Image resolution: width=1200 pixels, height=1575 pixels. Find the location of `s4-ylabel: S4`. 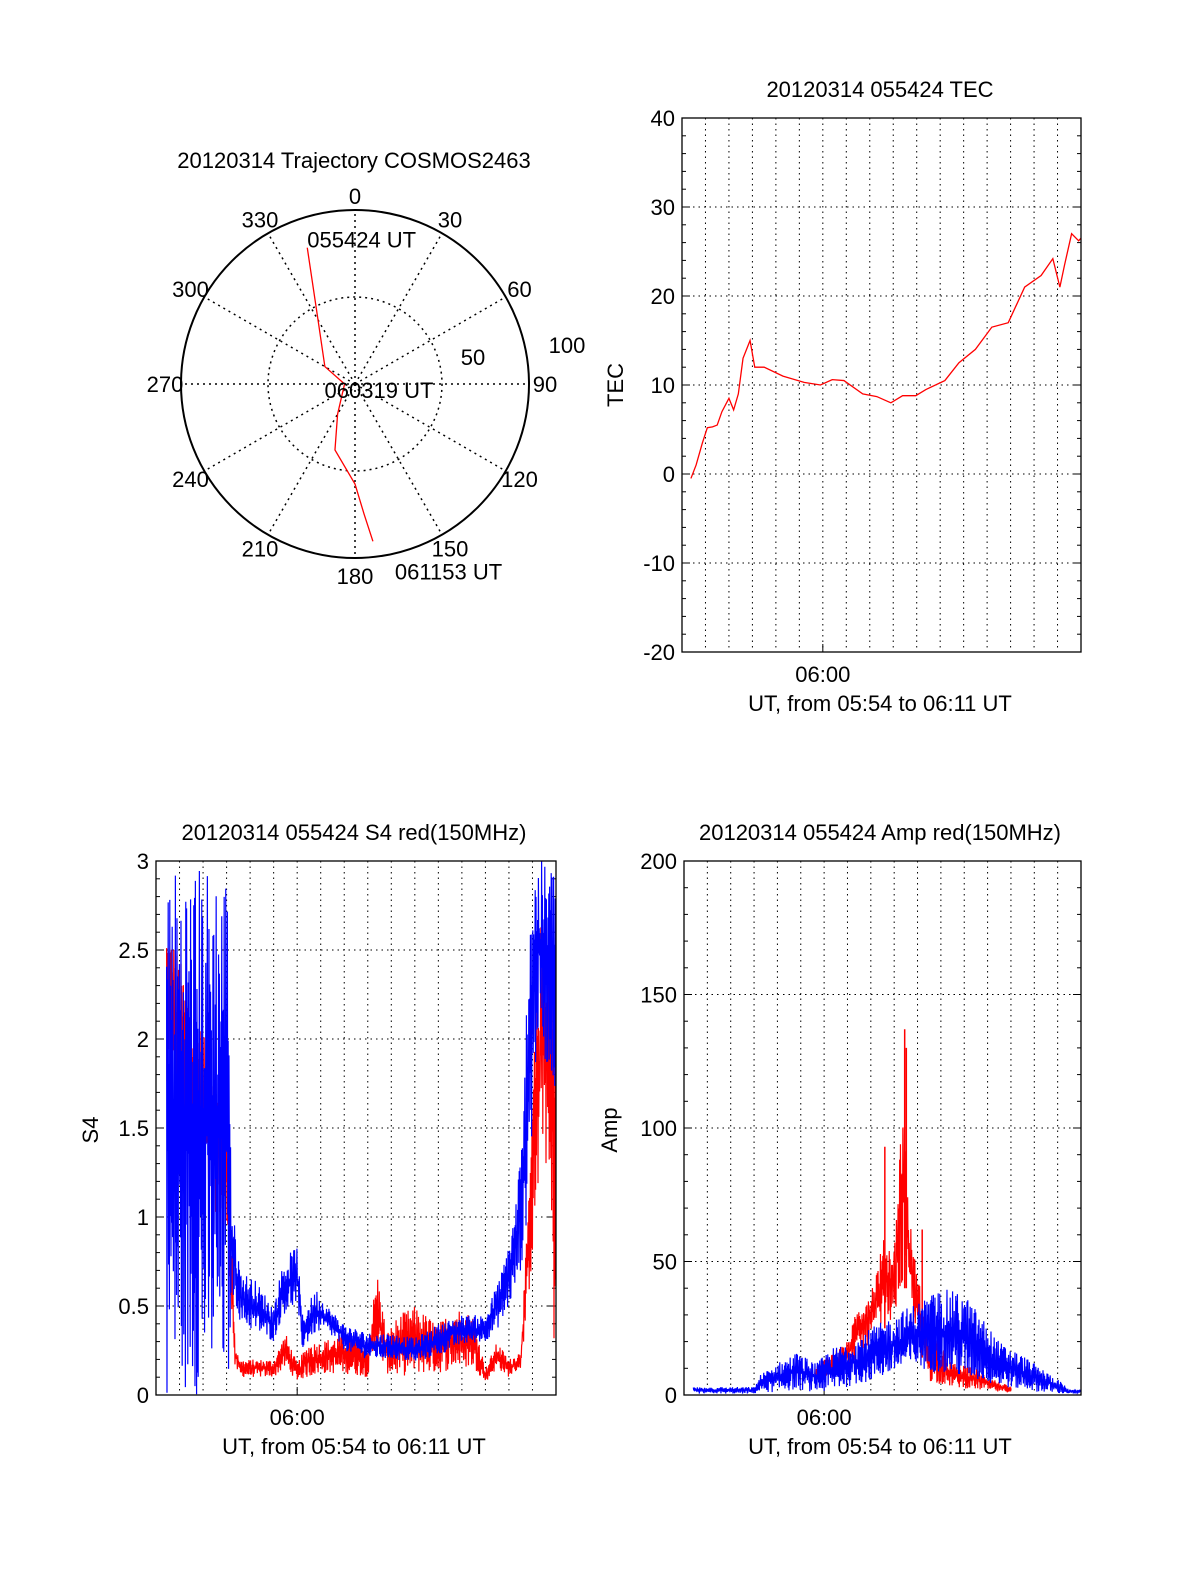

s4-ylabel: S4 is located at coordinates (90, 1130).